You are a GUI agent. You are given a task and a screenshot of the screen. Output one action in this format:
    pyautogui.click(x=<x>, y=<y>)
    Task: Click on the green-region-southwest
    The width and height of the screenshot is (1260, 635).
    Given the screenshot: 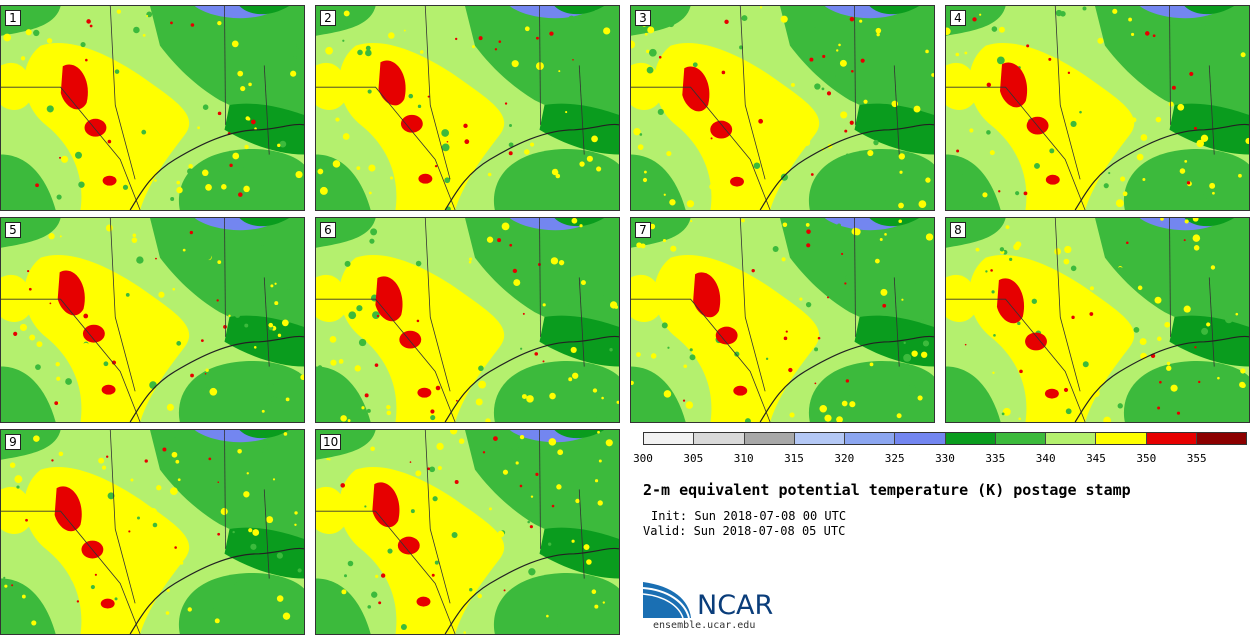 What is the action you would take?
    pyautogui.click(x=658, y=182)
    